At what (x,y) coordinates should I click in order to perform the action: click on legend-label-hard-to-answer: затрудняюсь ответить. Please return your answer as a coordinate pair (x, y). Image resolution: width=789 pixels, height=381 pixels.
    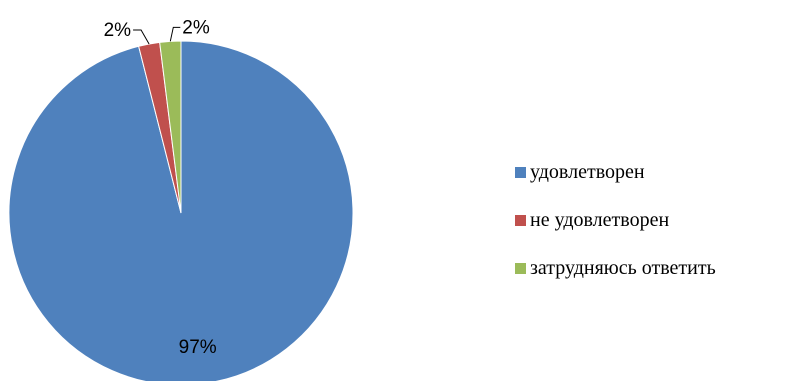
    Looking at the image, I should click on (623, 268).